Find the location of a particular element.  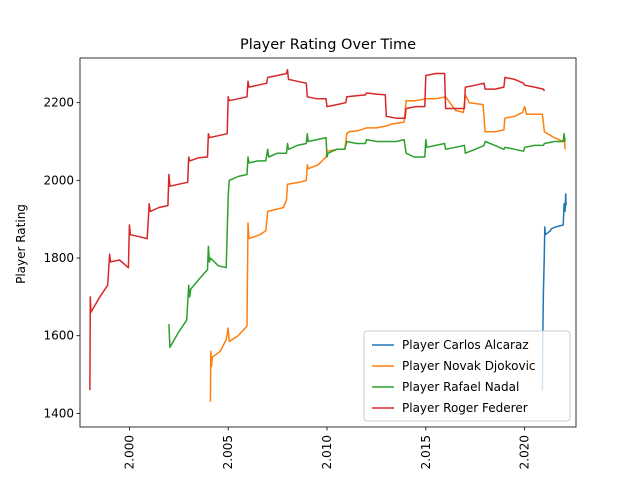

chart-title: Player Rating Over Time is located at coordinates (328, 45).